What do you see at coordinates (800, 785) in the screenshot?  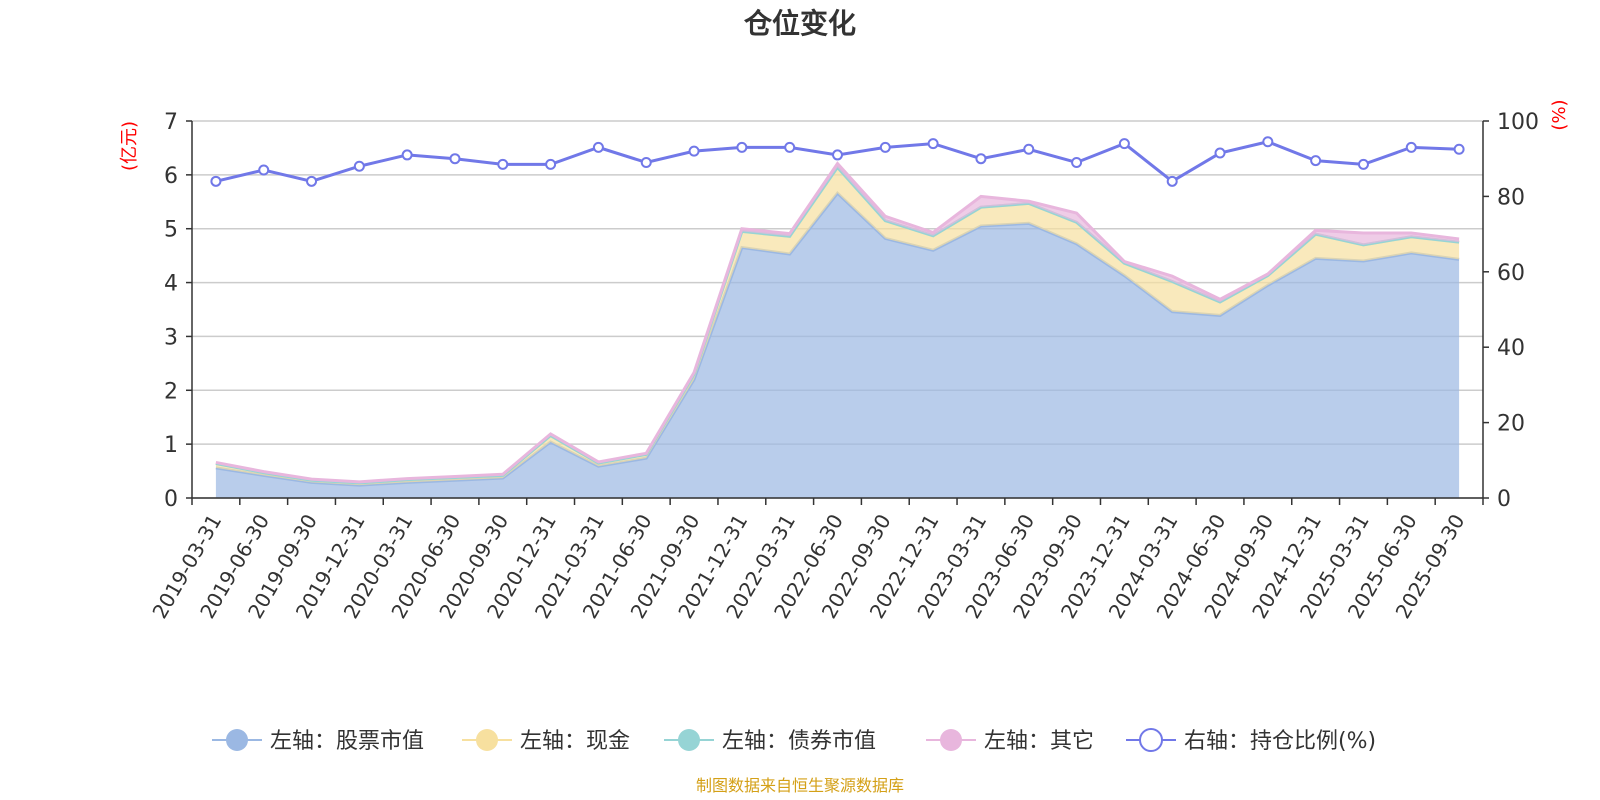 I see `data-source-note: 制图数据来自恒生聚源数据库` at bounding box center [800, 785].